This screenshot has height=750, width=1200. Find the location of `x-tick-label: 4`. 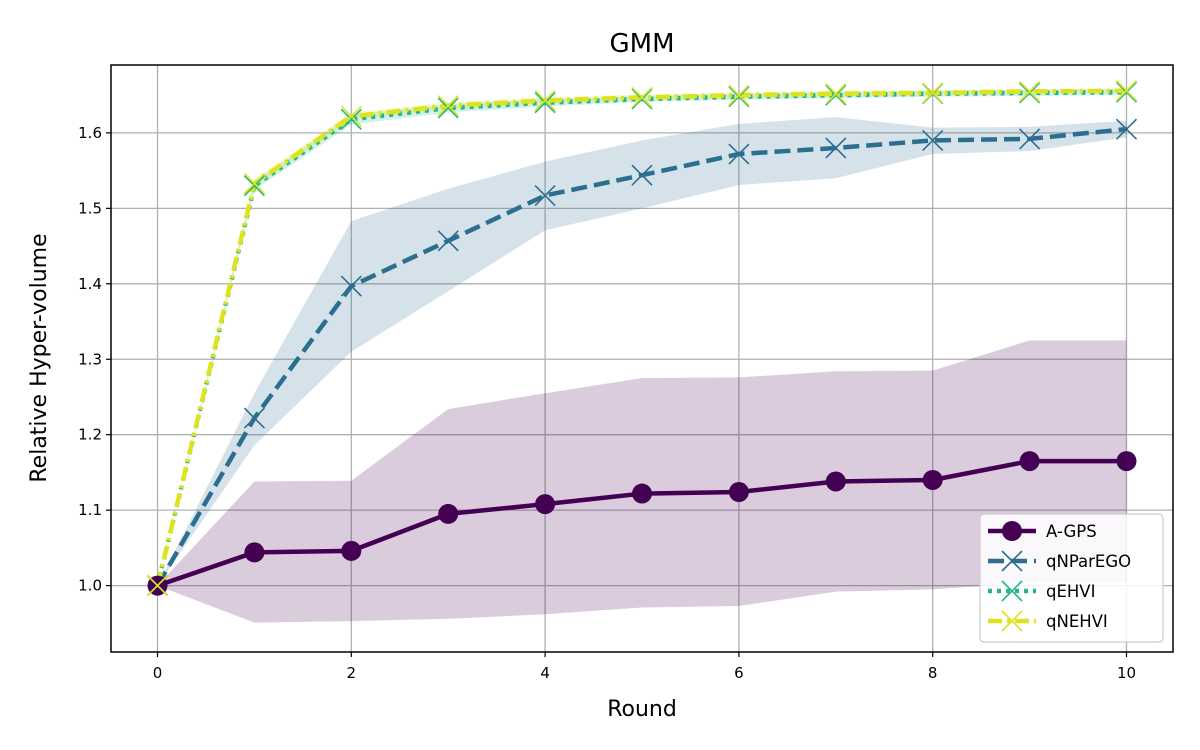

x-tick-label: 4 is located at coordinates (545, 673).